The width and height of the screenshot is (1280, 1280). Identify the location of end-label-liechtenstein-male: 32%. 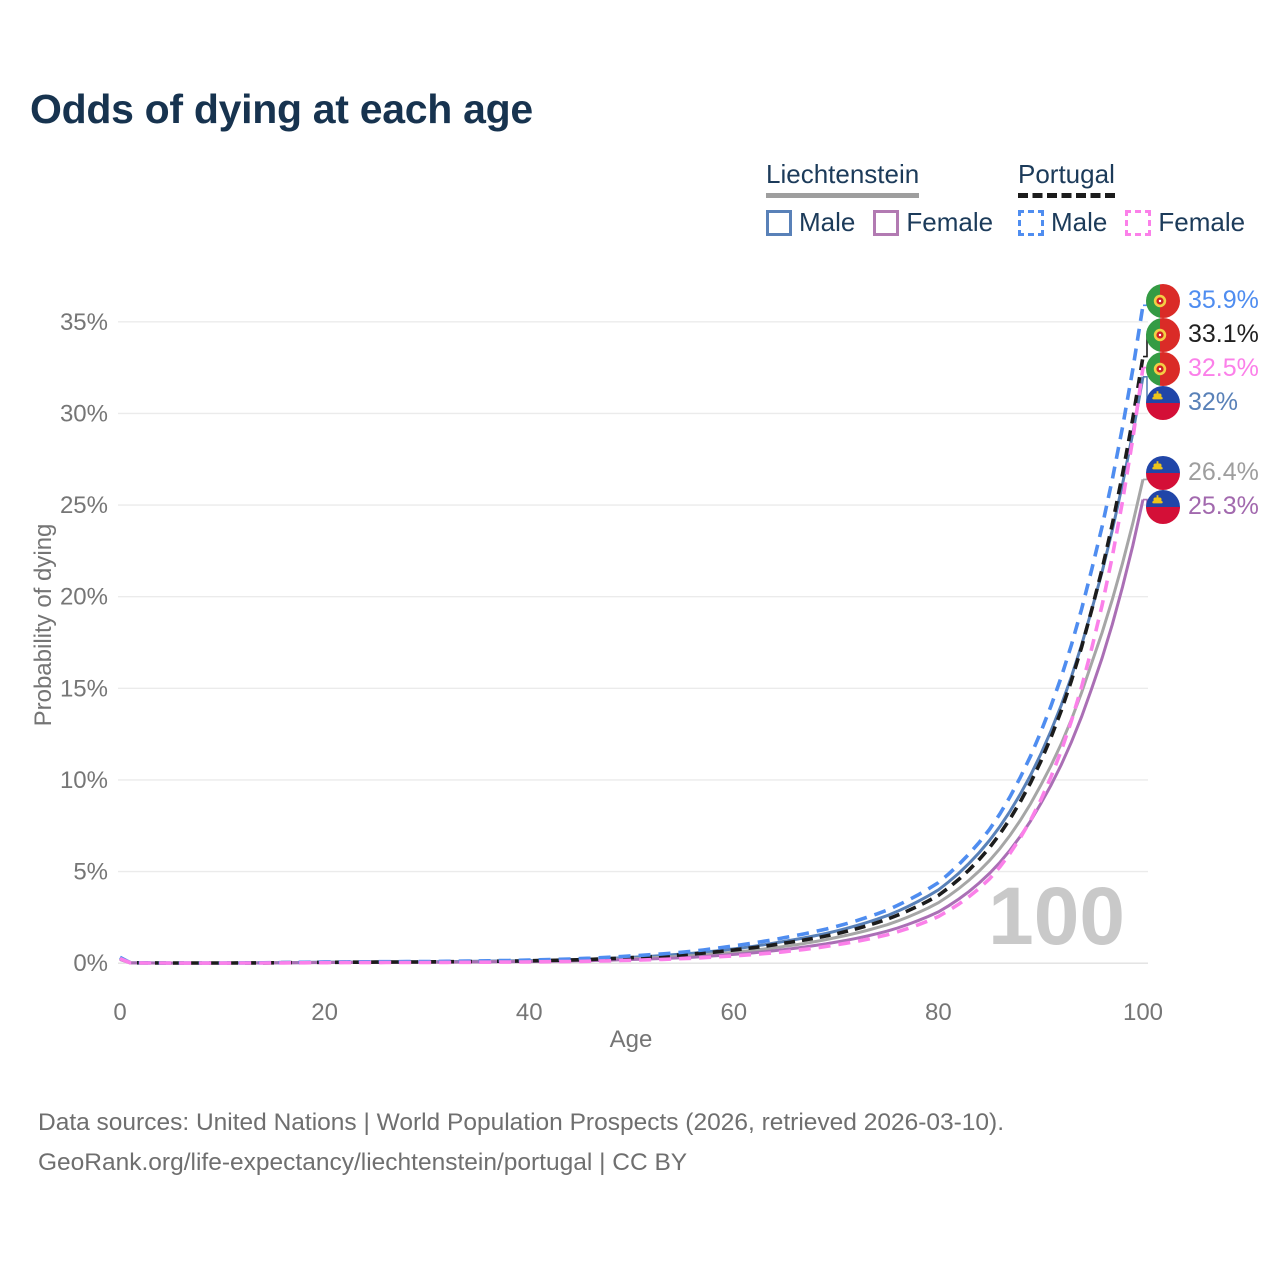
(1192, 402).